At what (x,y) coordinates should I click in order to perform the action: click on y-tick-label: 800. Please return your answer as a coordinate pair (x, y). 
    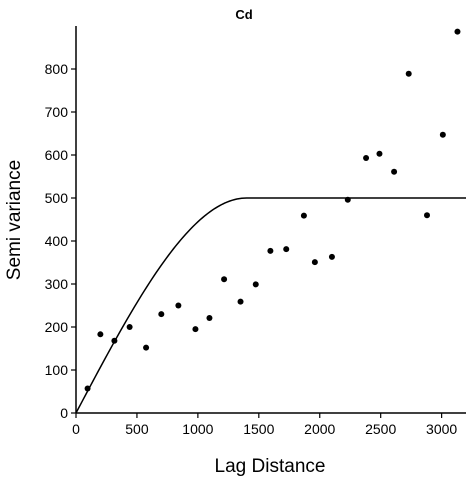
    Looking at the image, I should click on (57, 69).